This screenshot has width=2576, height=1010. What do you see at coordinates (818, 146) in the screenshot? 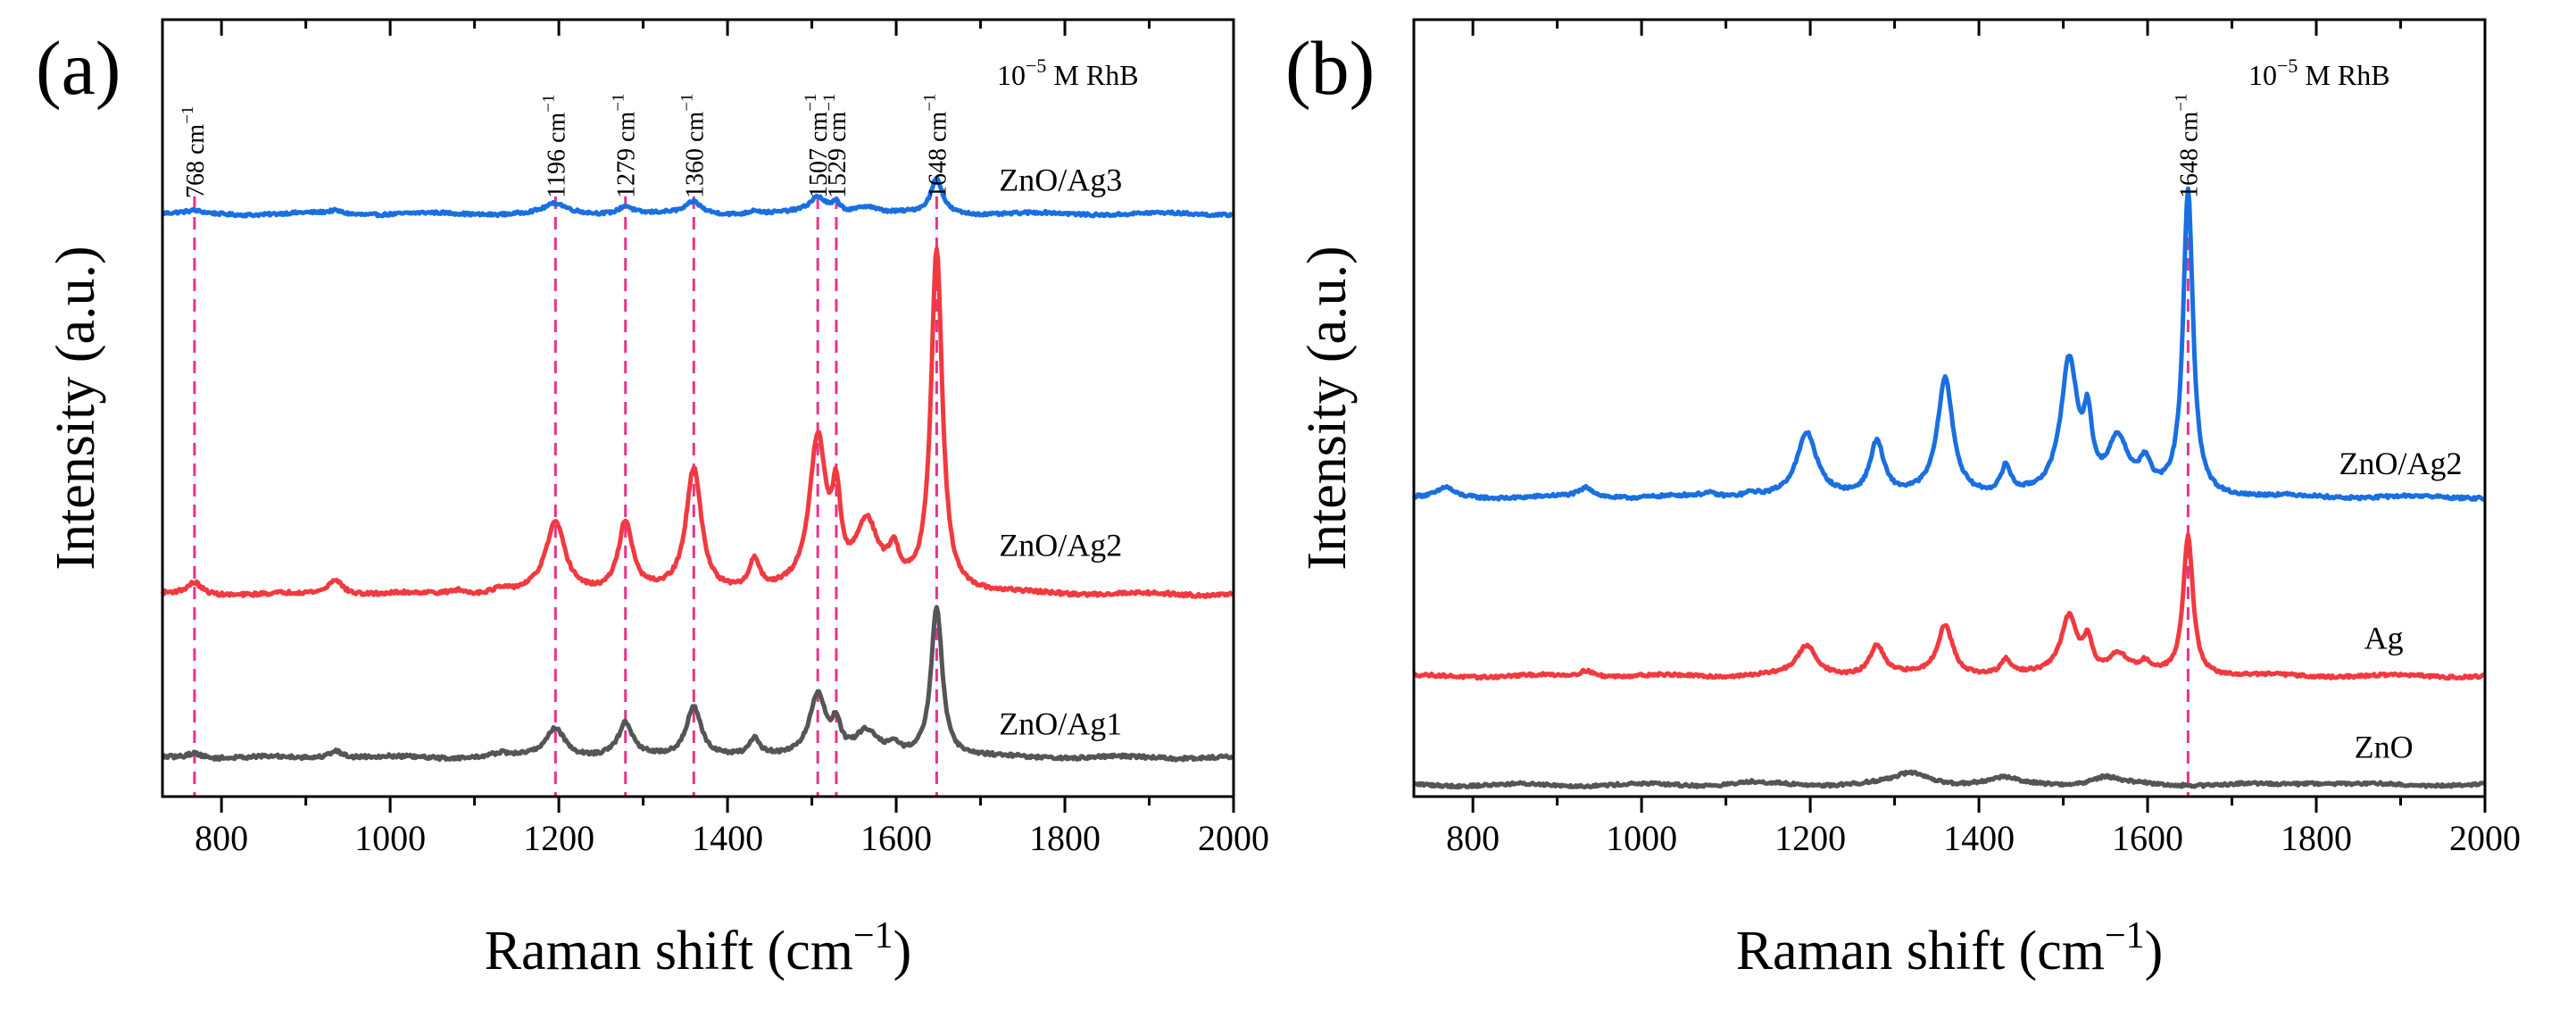
I see `peak-label-1507: 1507 cm−1` at bounding box center [818, 146].